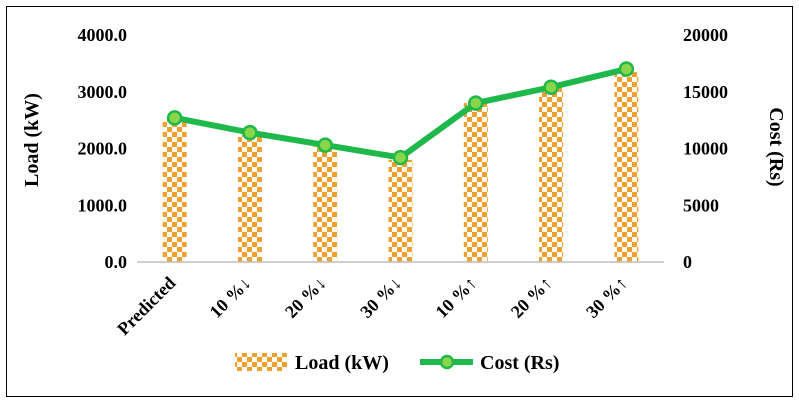  I want to click on legend: Load (kW) Cost (Rs), so click(397, 363).